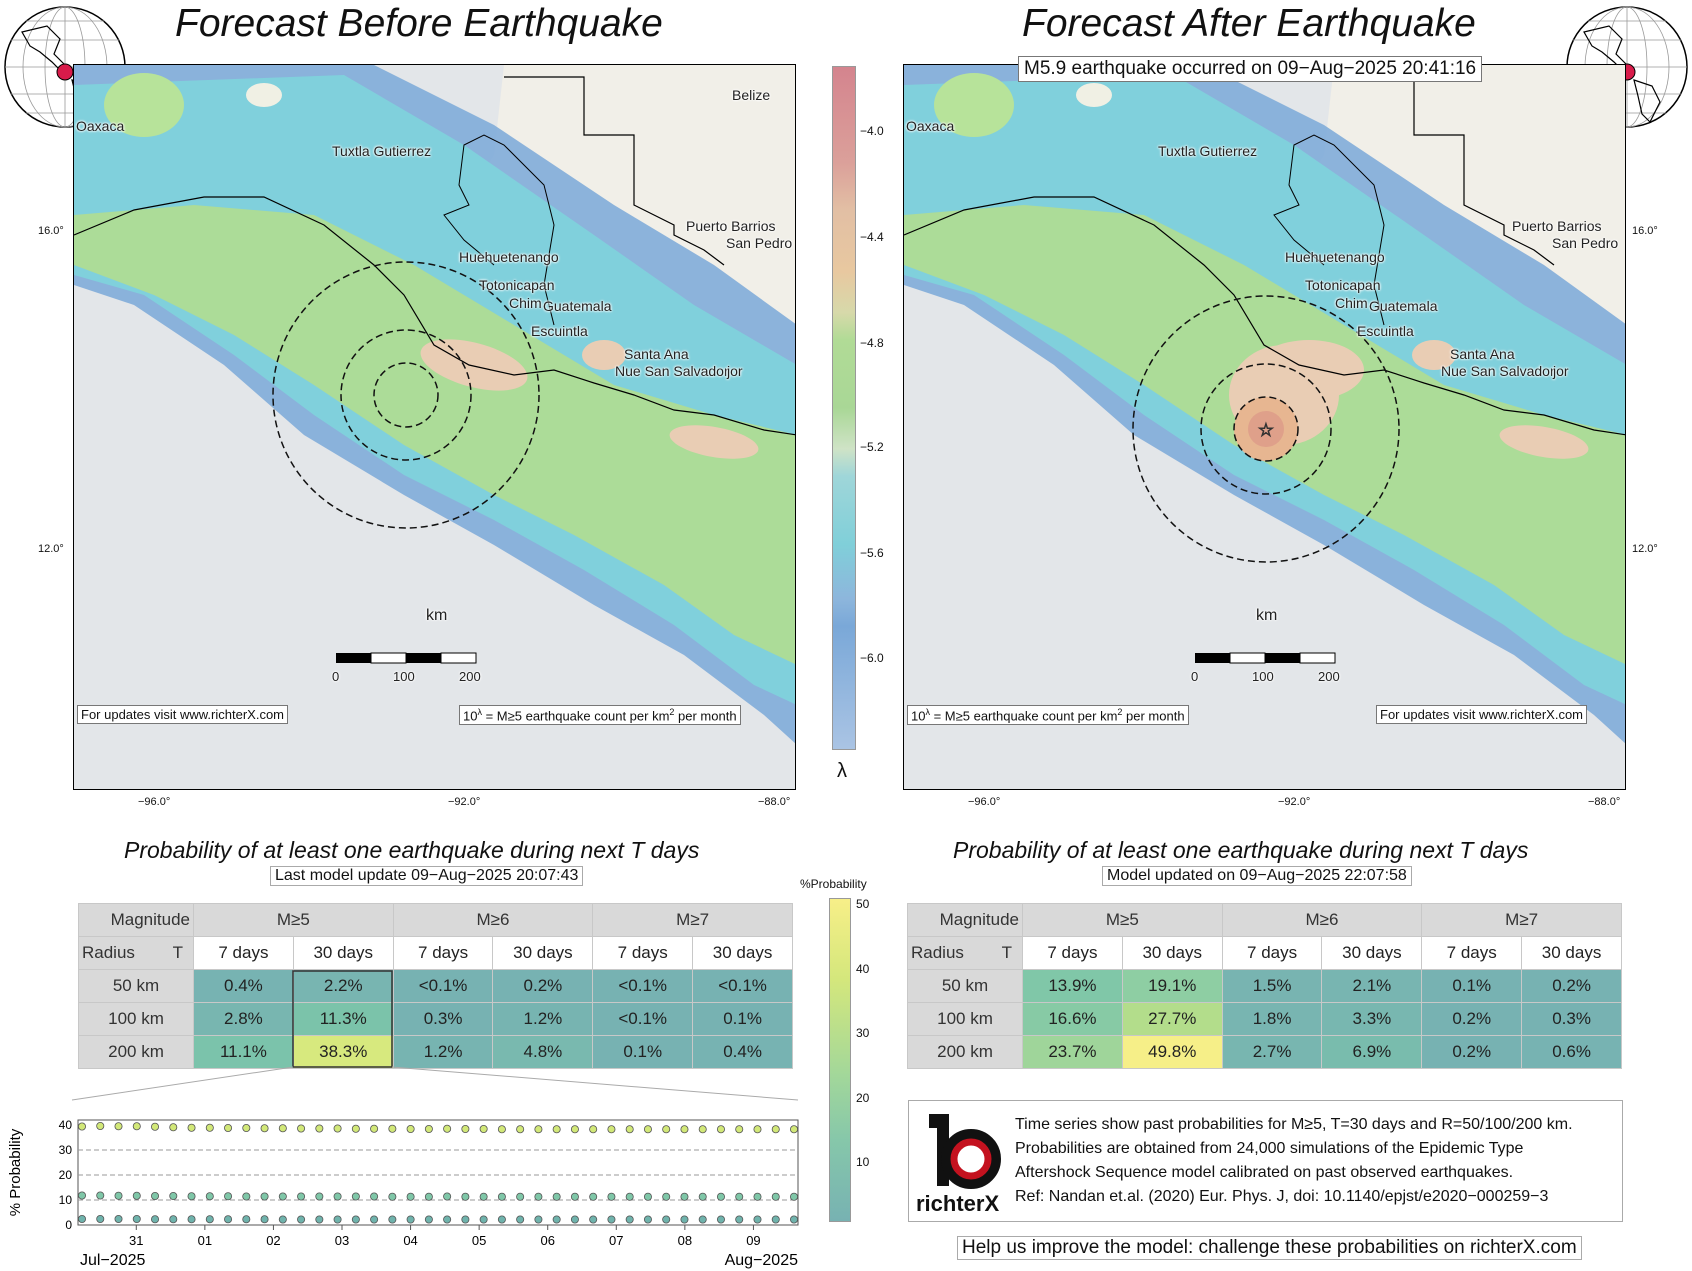 The width and height of the screenshot is (1692, 1271). What do you see at coordinates (1482, 714) in the screenshot?
I see `right-updates-link: For updates visit www.richterX.com` at bounding box center [1482, 714].